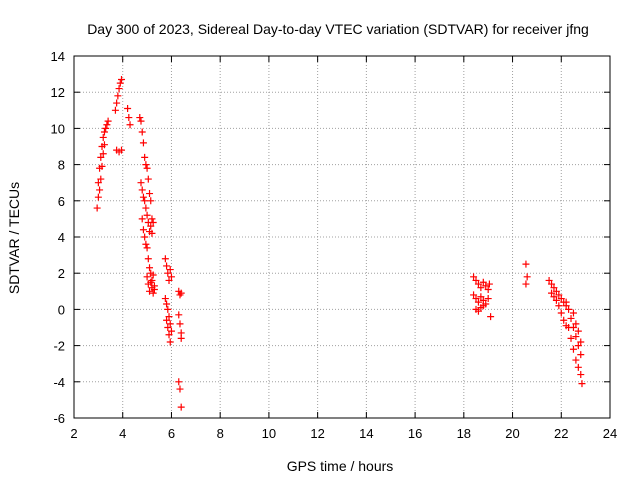 The width and height of the screenshot is (640, 480). Describe the element at coordinates (59, 382) in the screenshot. I see `y-tick-label: -4` at that location.